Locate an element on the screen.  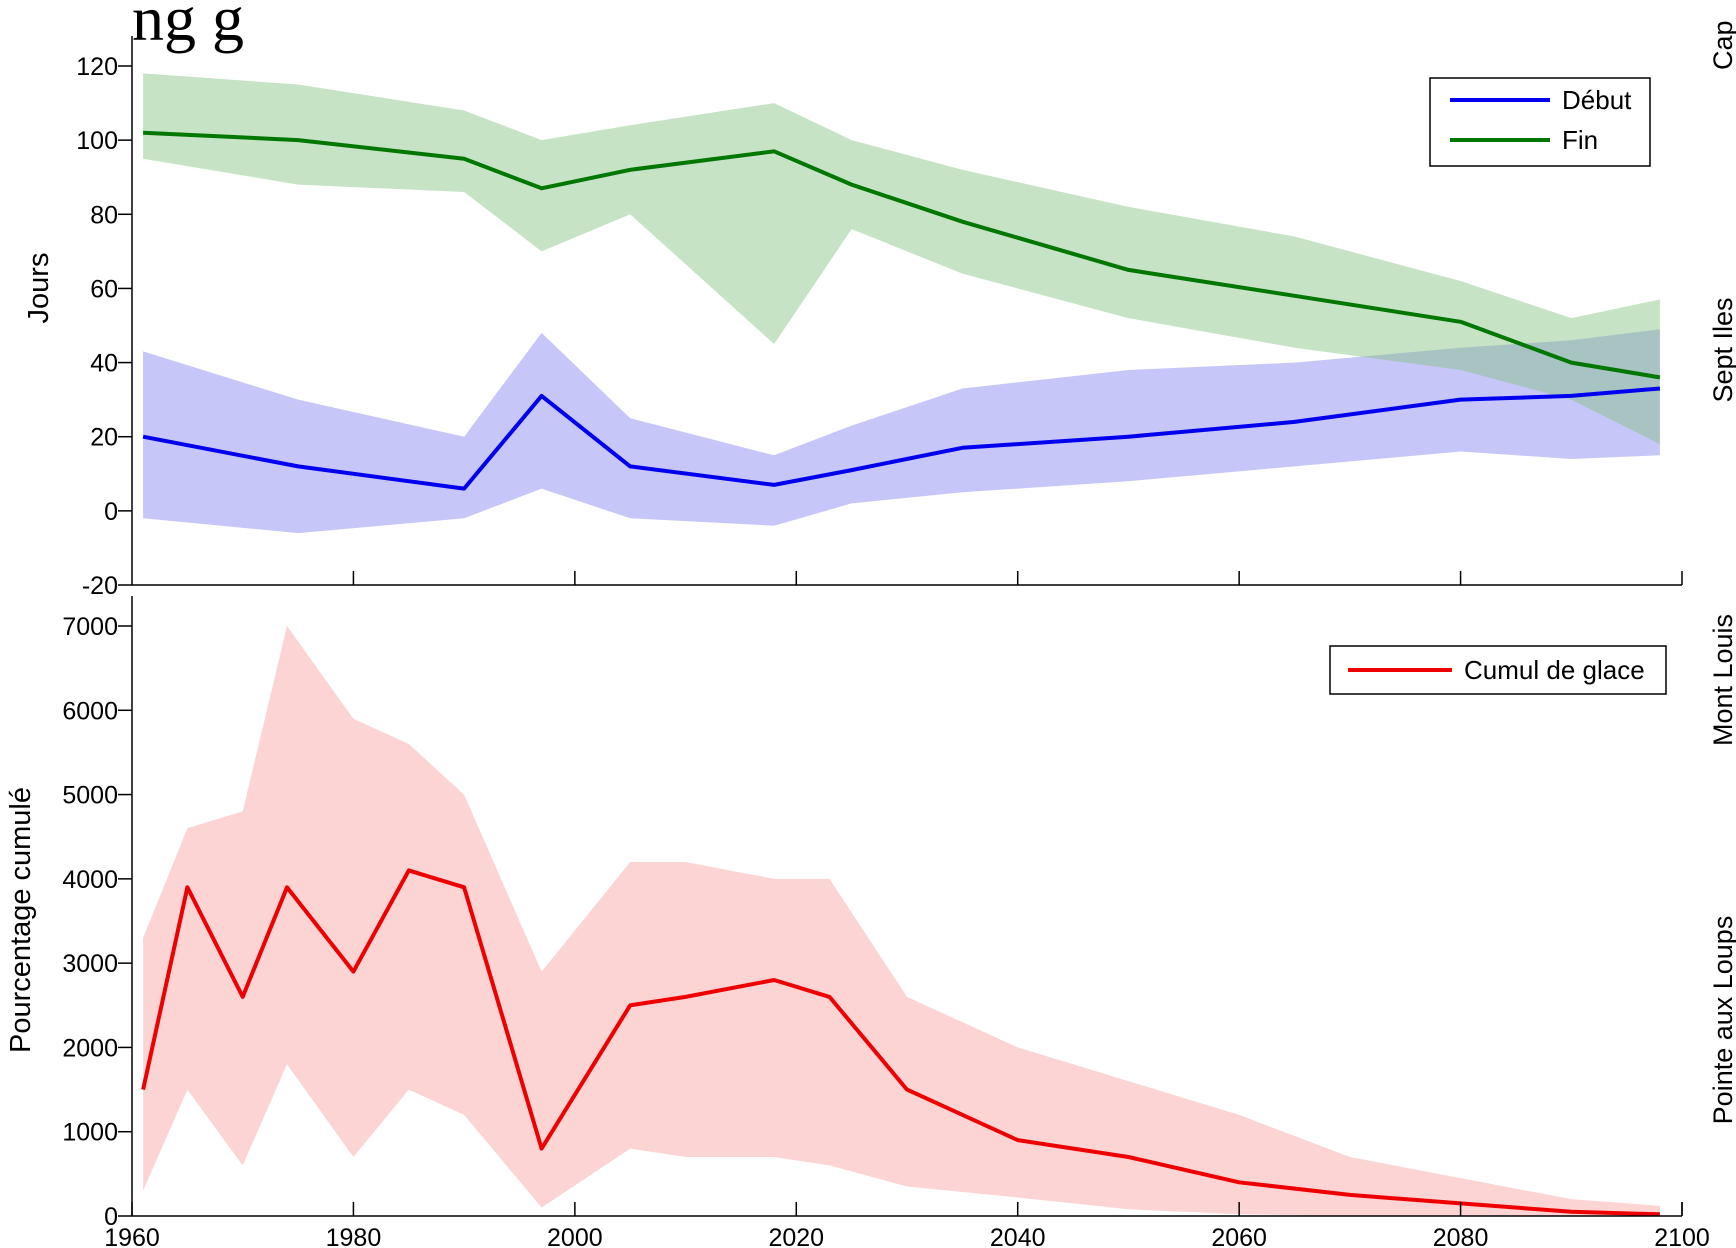
figure-title-fragment: ng g is located at coordinates (188, 27).